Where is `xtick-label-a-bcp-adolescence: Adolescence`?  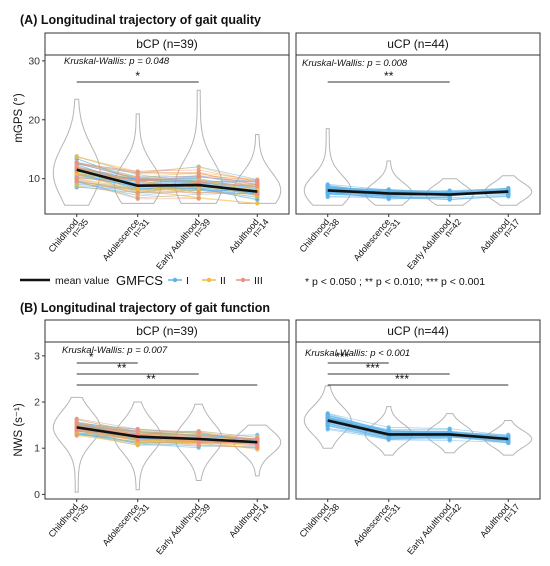
xtick-label-a-bcp-adolescence: Adolescence is located at coordinates (120, 240).